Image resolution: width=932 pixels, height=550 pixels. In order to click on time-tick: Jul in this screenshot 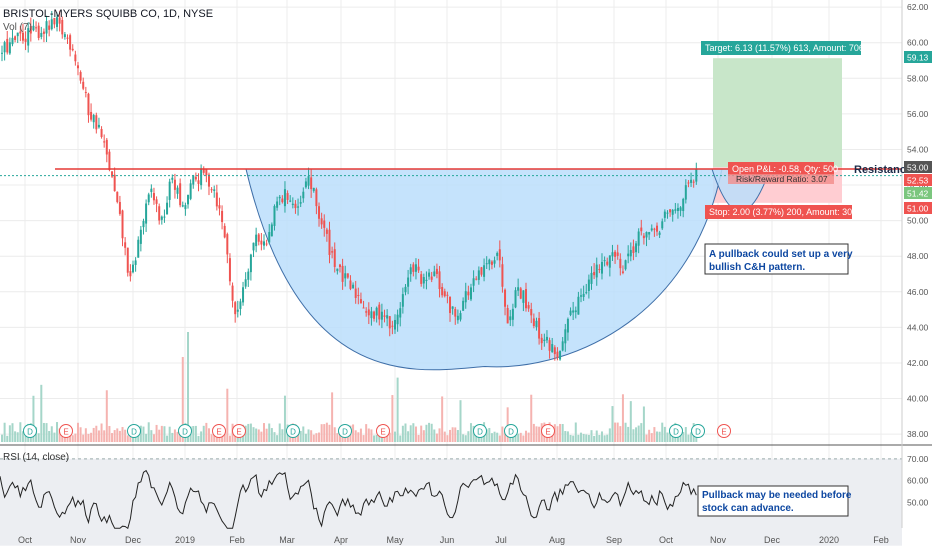, I will do `click(501, 540)`.